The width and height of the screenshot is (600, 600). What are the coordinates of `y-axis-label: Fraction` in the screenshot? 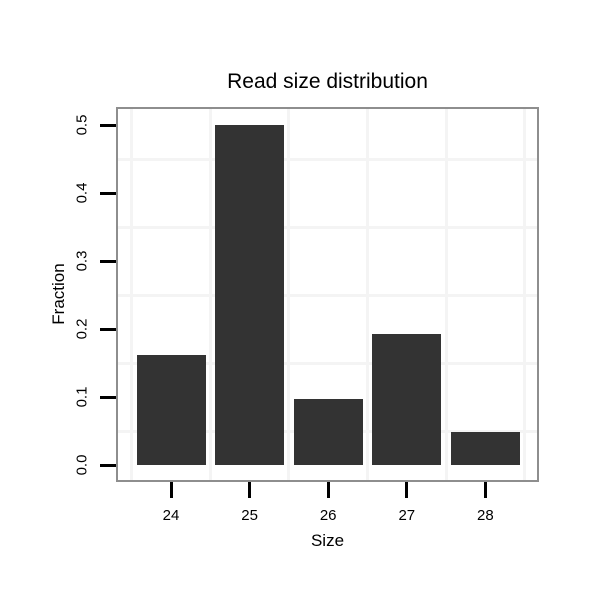 It's located at (58, 294).